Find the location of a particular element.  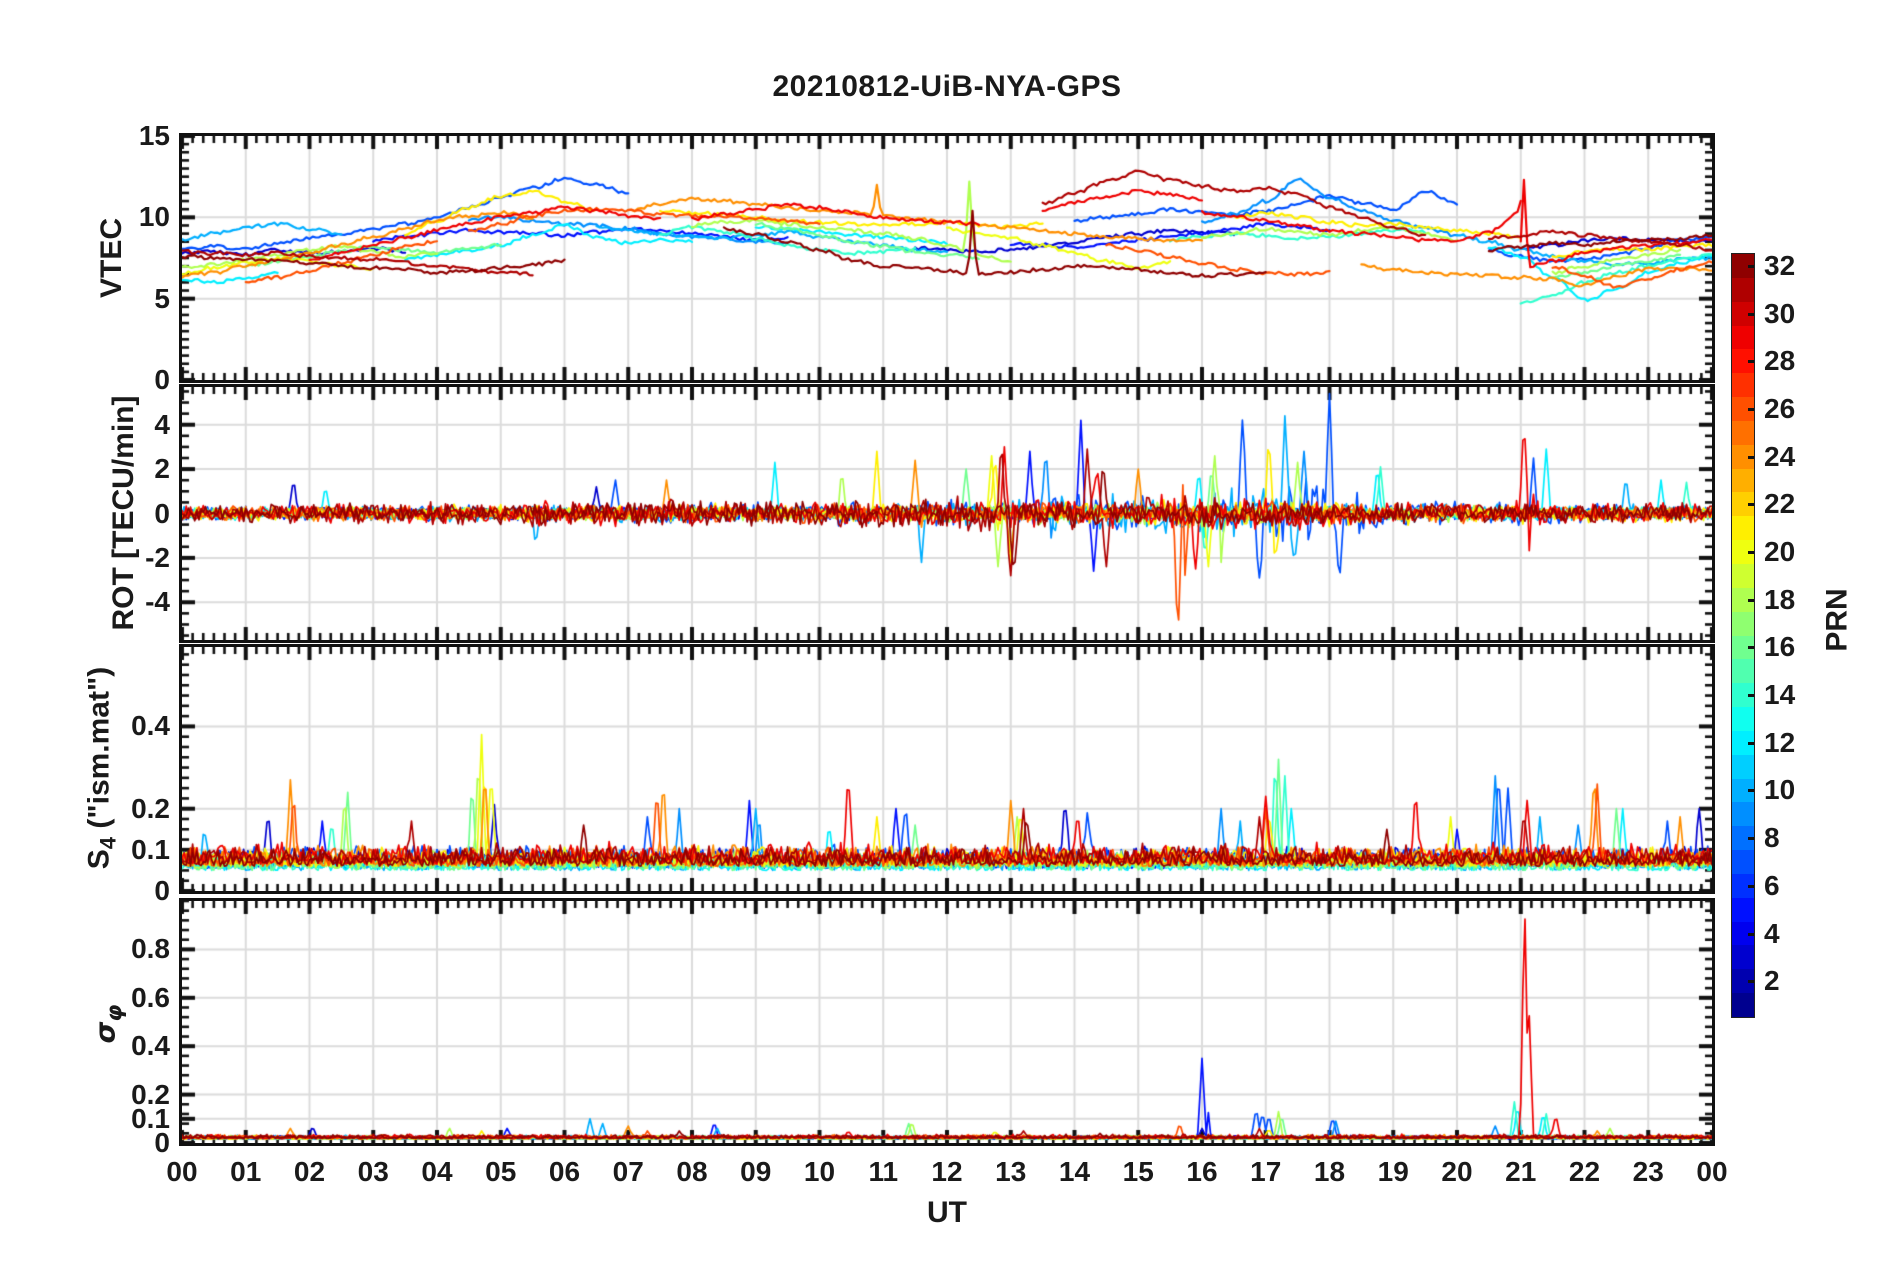

y-tick-label: 0.8 is located at coordinates (150, 949).